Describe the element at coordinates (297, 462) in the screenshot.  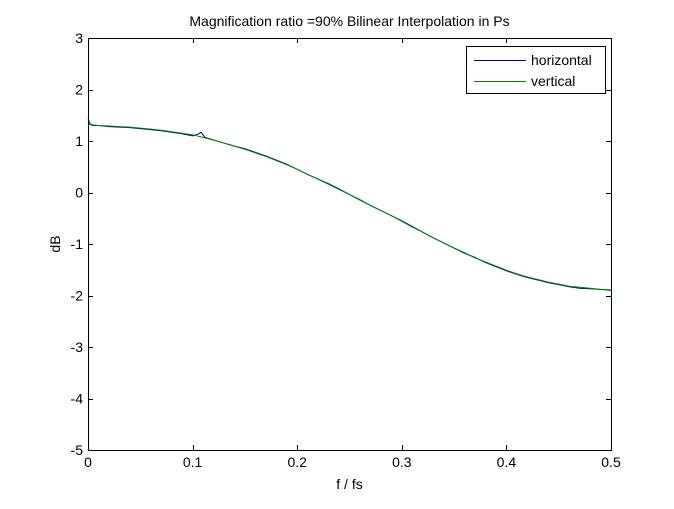
I see `x-tick-label: 0.2` at that location.